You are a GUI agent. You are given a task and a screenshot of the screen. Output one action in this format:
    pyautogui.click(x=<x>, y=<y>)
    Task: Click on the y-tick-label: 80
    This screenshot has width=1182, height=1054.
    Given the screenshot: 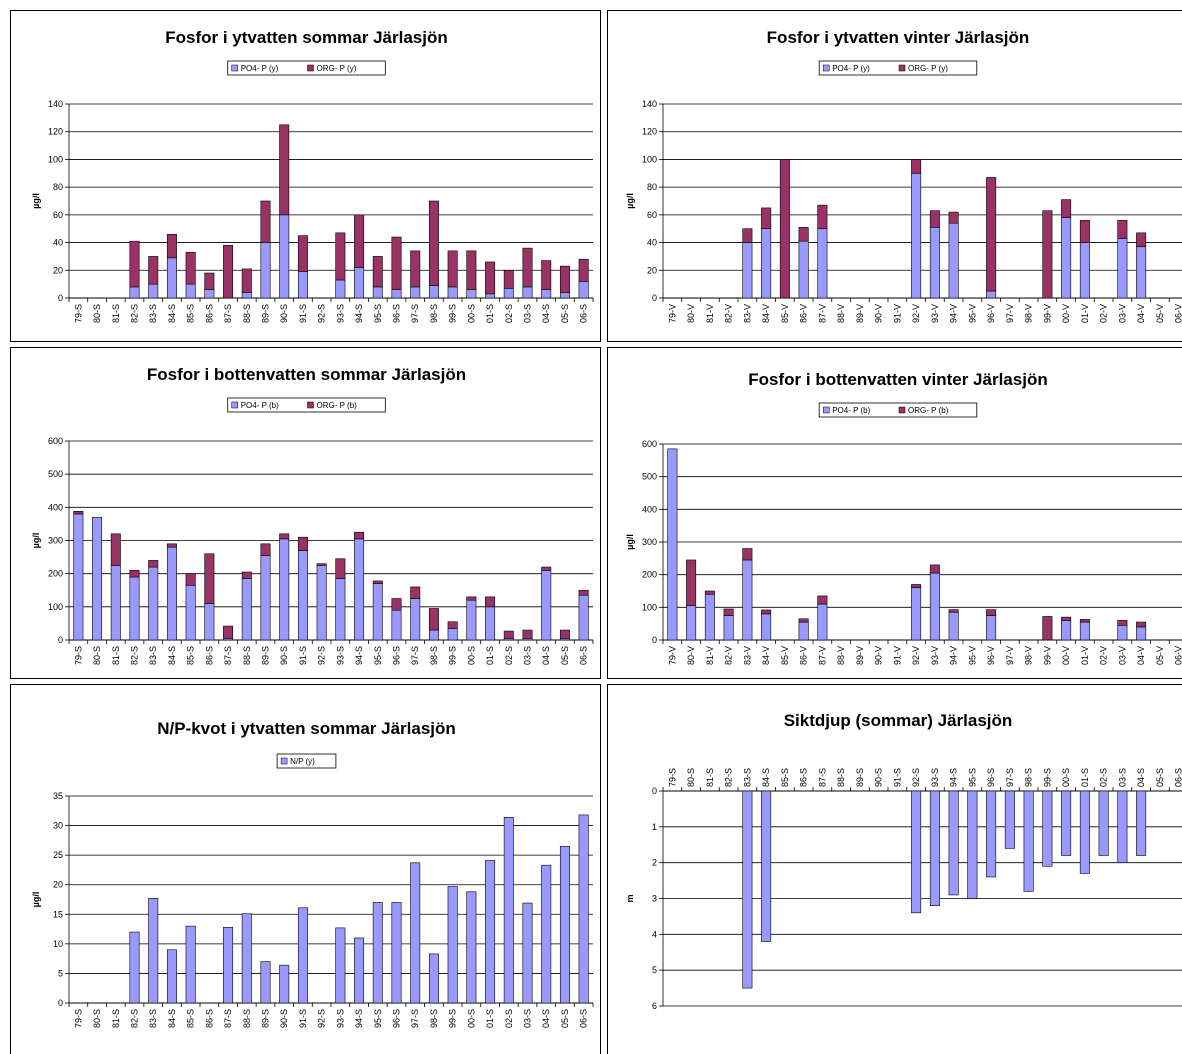 What is the action you would take?
    pyautogui.click(x=652, y=187)
    